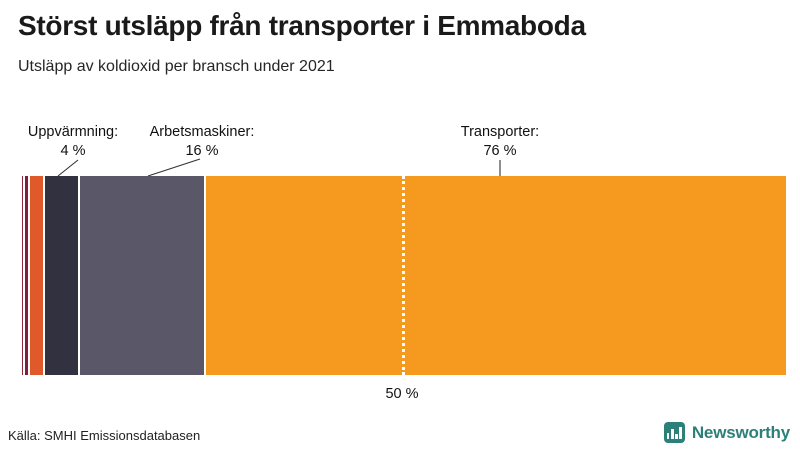  What do you see at coordinates (74, 142) in the screenshot?
I see `annotation-uppvarmning: Uppvärmning: 4 %` at bounding box center [74, 142].